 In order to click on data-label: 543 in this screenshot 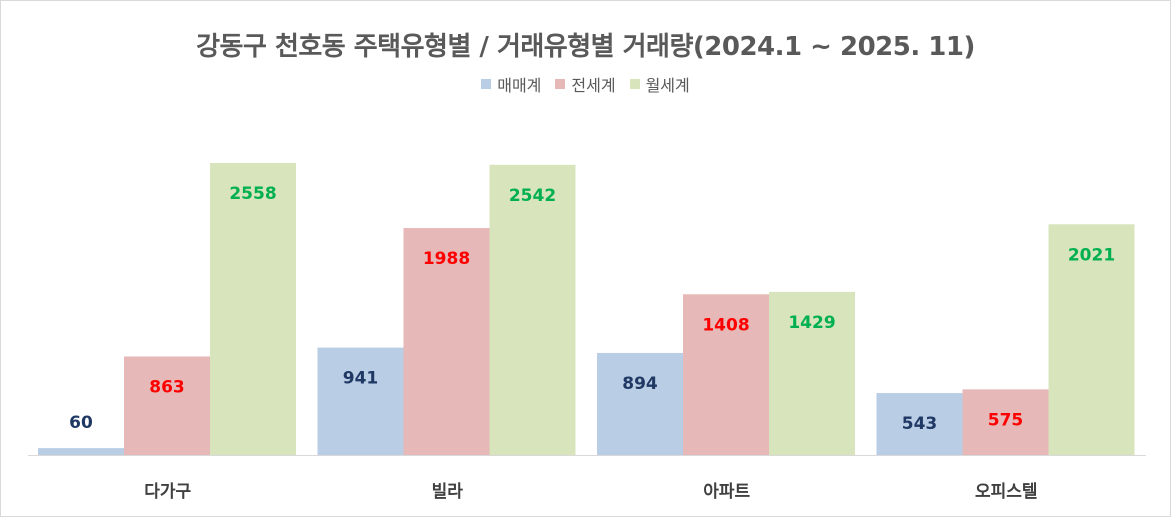, I will do `click(920, 424)`.